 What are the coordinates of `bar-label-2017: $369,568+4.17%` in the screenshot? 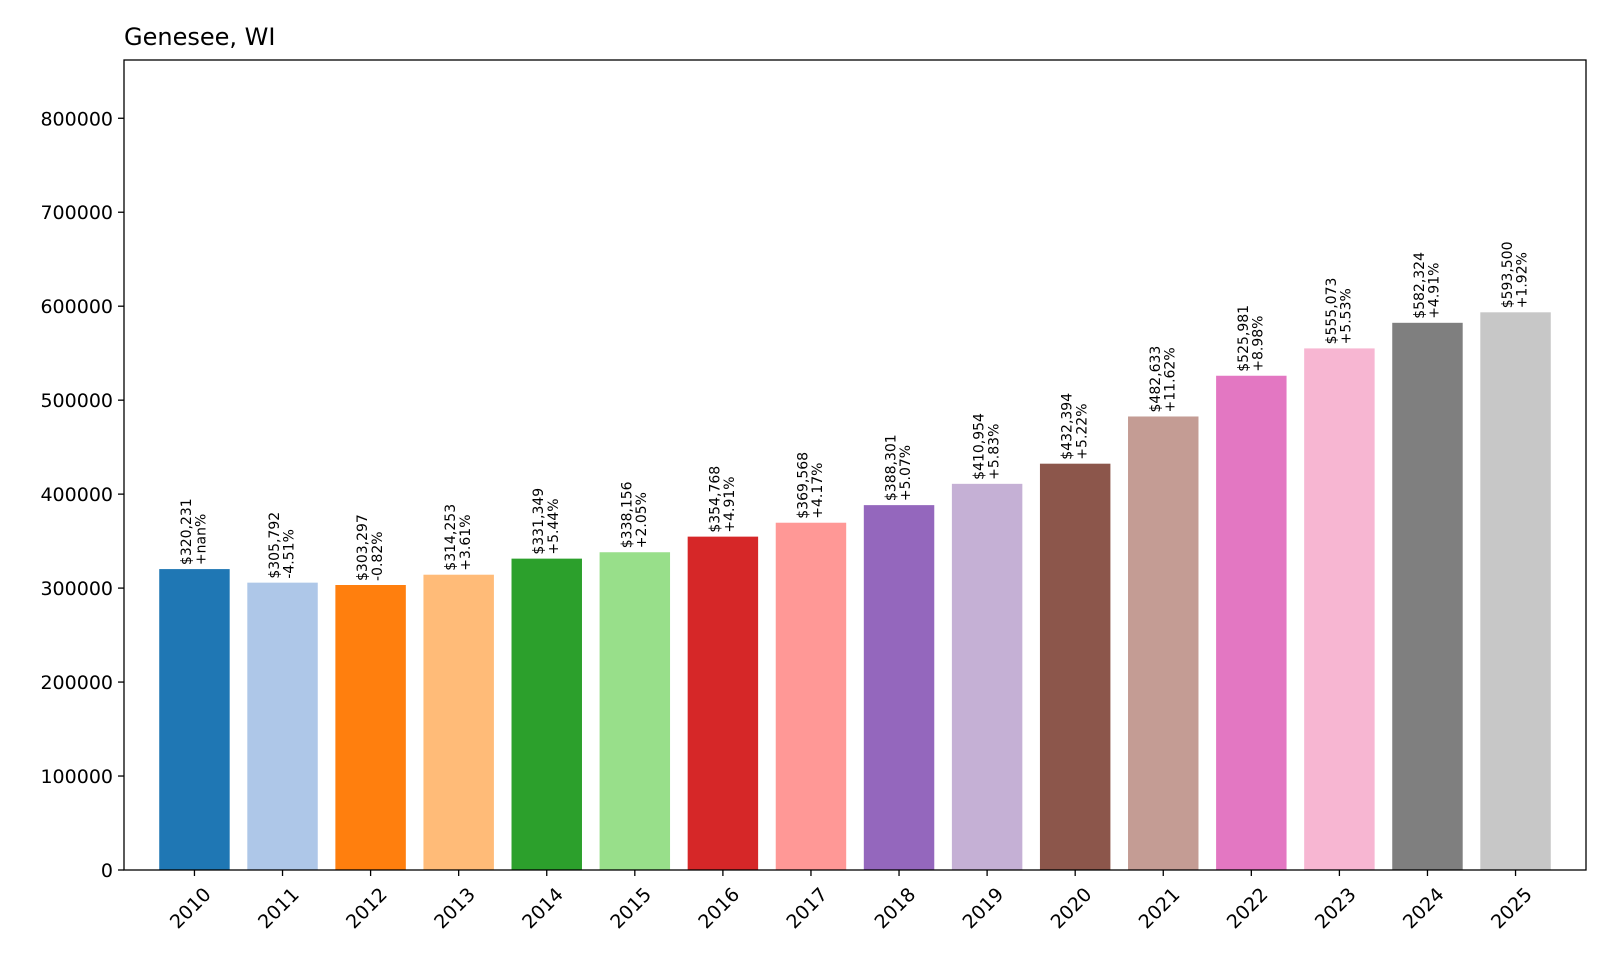 It's located at (810, 485).